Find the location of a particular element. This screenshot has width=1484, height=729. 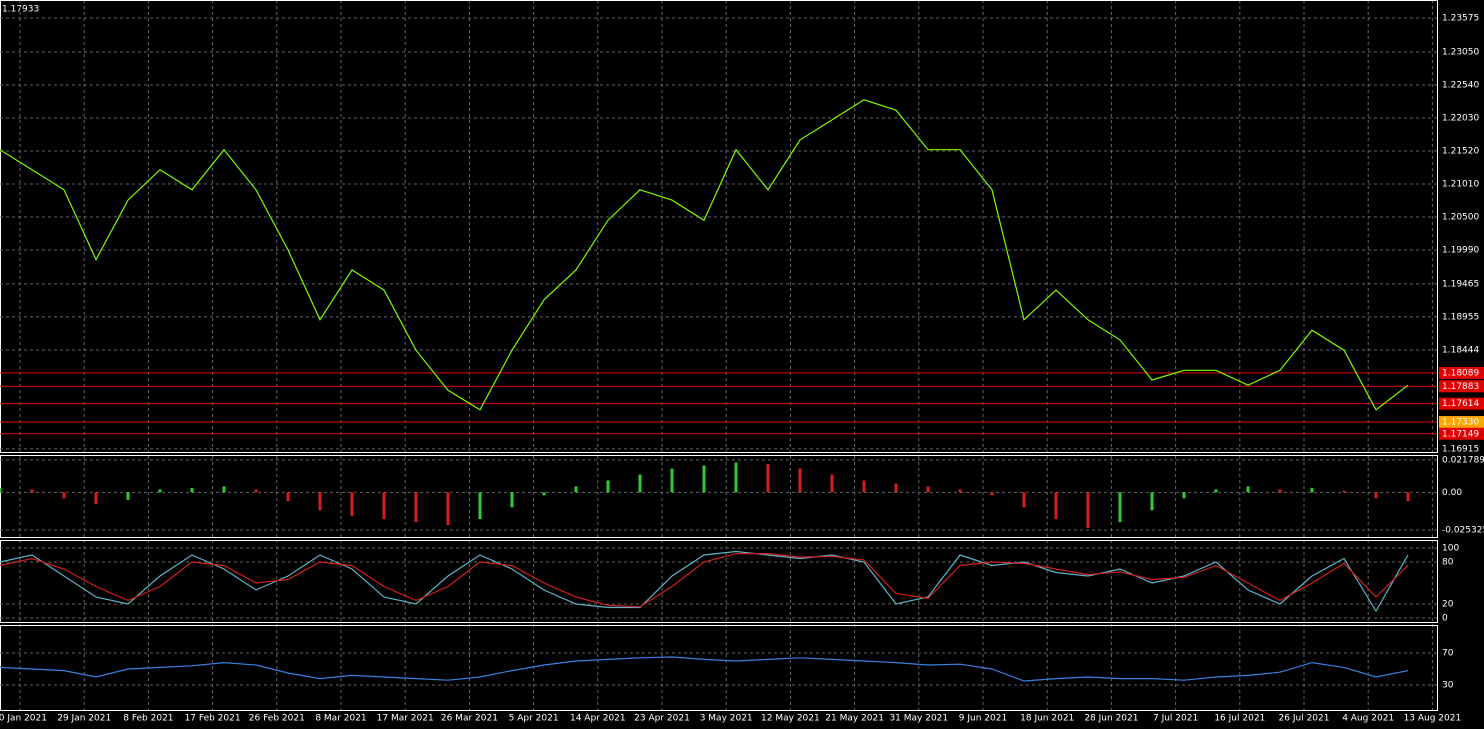

x-tick-label: 5 Apr 2021 is located at coordinates (534, 719).